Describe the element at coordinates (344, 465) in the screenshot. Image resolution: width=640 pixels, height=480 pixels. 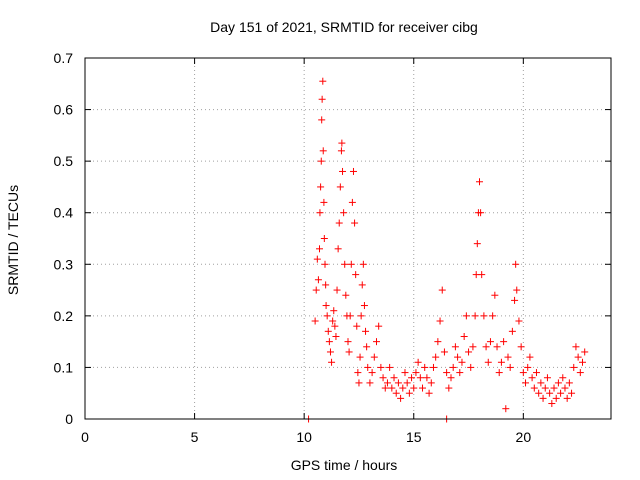
I see `x-axis-label: GPS time / hours` at that location.